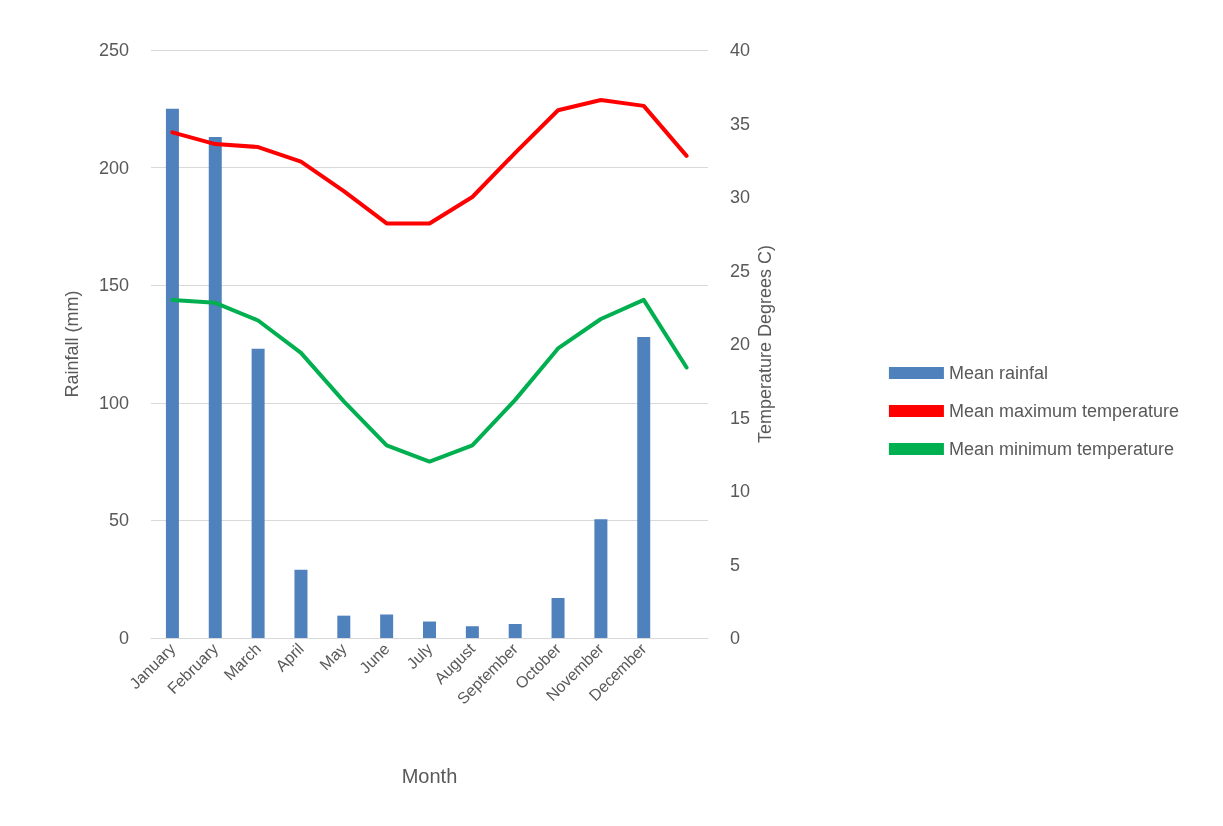 Image resolution: width=1223 pixels, height=826 pixels. I want to click on y-axis-title: Rainfall (mm), so click(72, 344).